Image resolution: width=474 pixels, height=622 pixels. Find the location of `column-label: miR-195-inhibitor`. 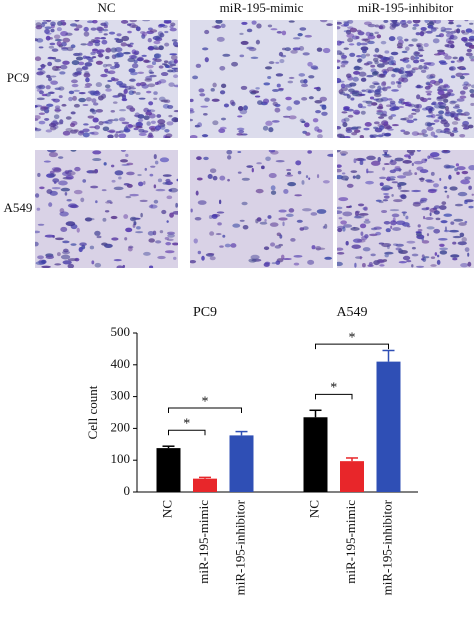

column-label: miR-195-inhibitor is located at coordinates (406, 7).